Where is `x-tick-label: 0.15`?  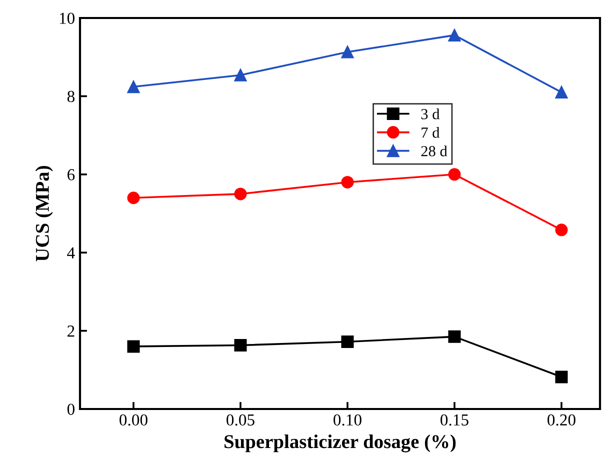
x-tick-label: 0.15 is located at coordinates (454, 420).